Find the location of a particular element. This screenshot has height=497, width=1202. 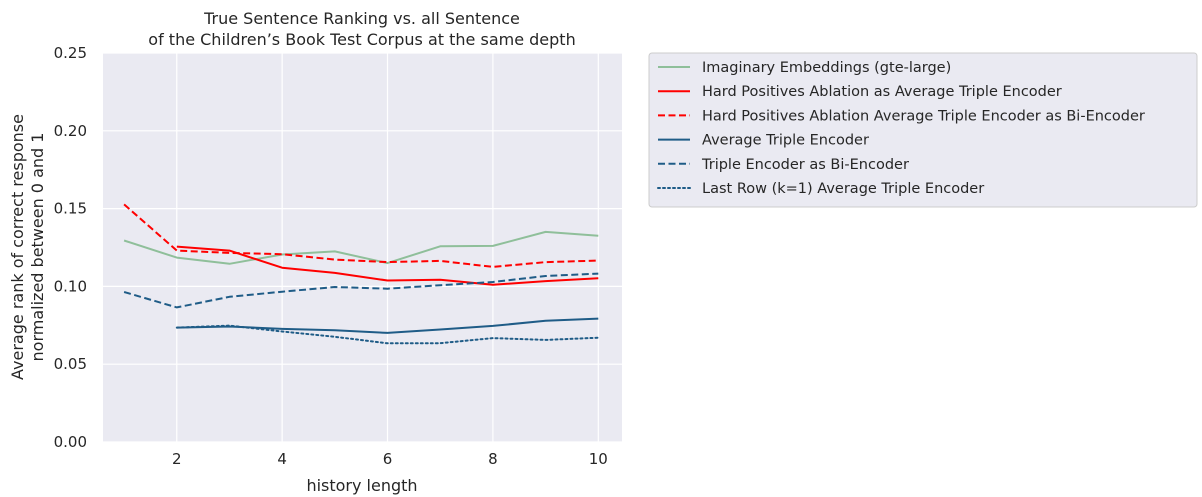

y-axis-label-line-2: normalized between 0 and 1 is located at coordinates (37, 247).